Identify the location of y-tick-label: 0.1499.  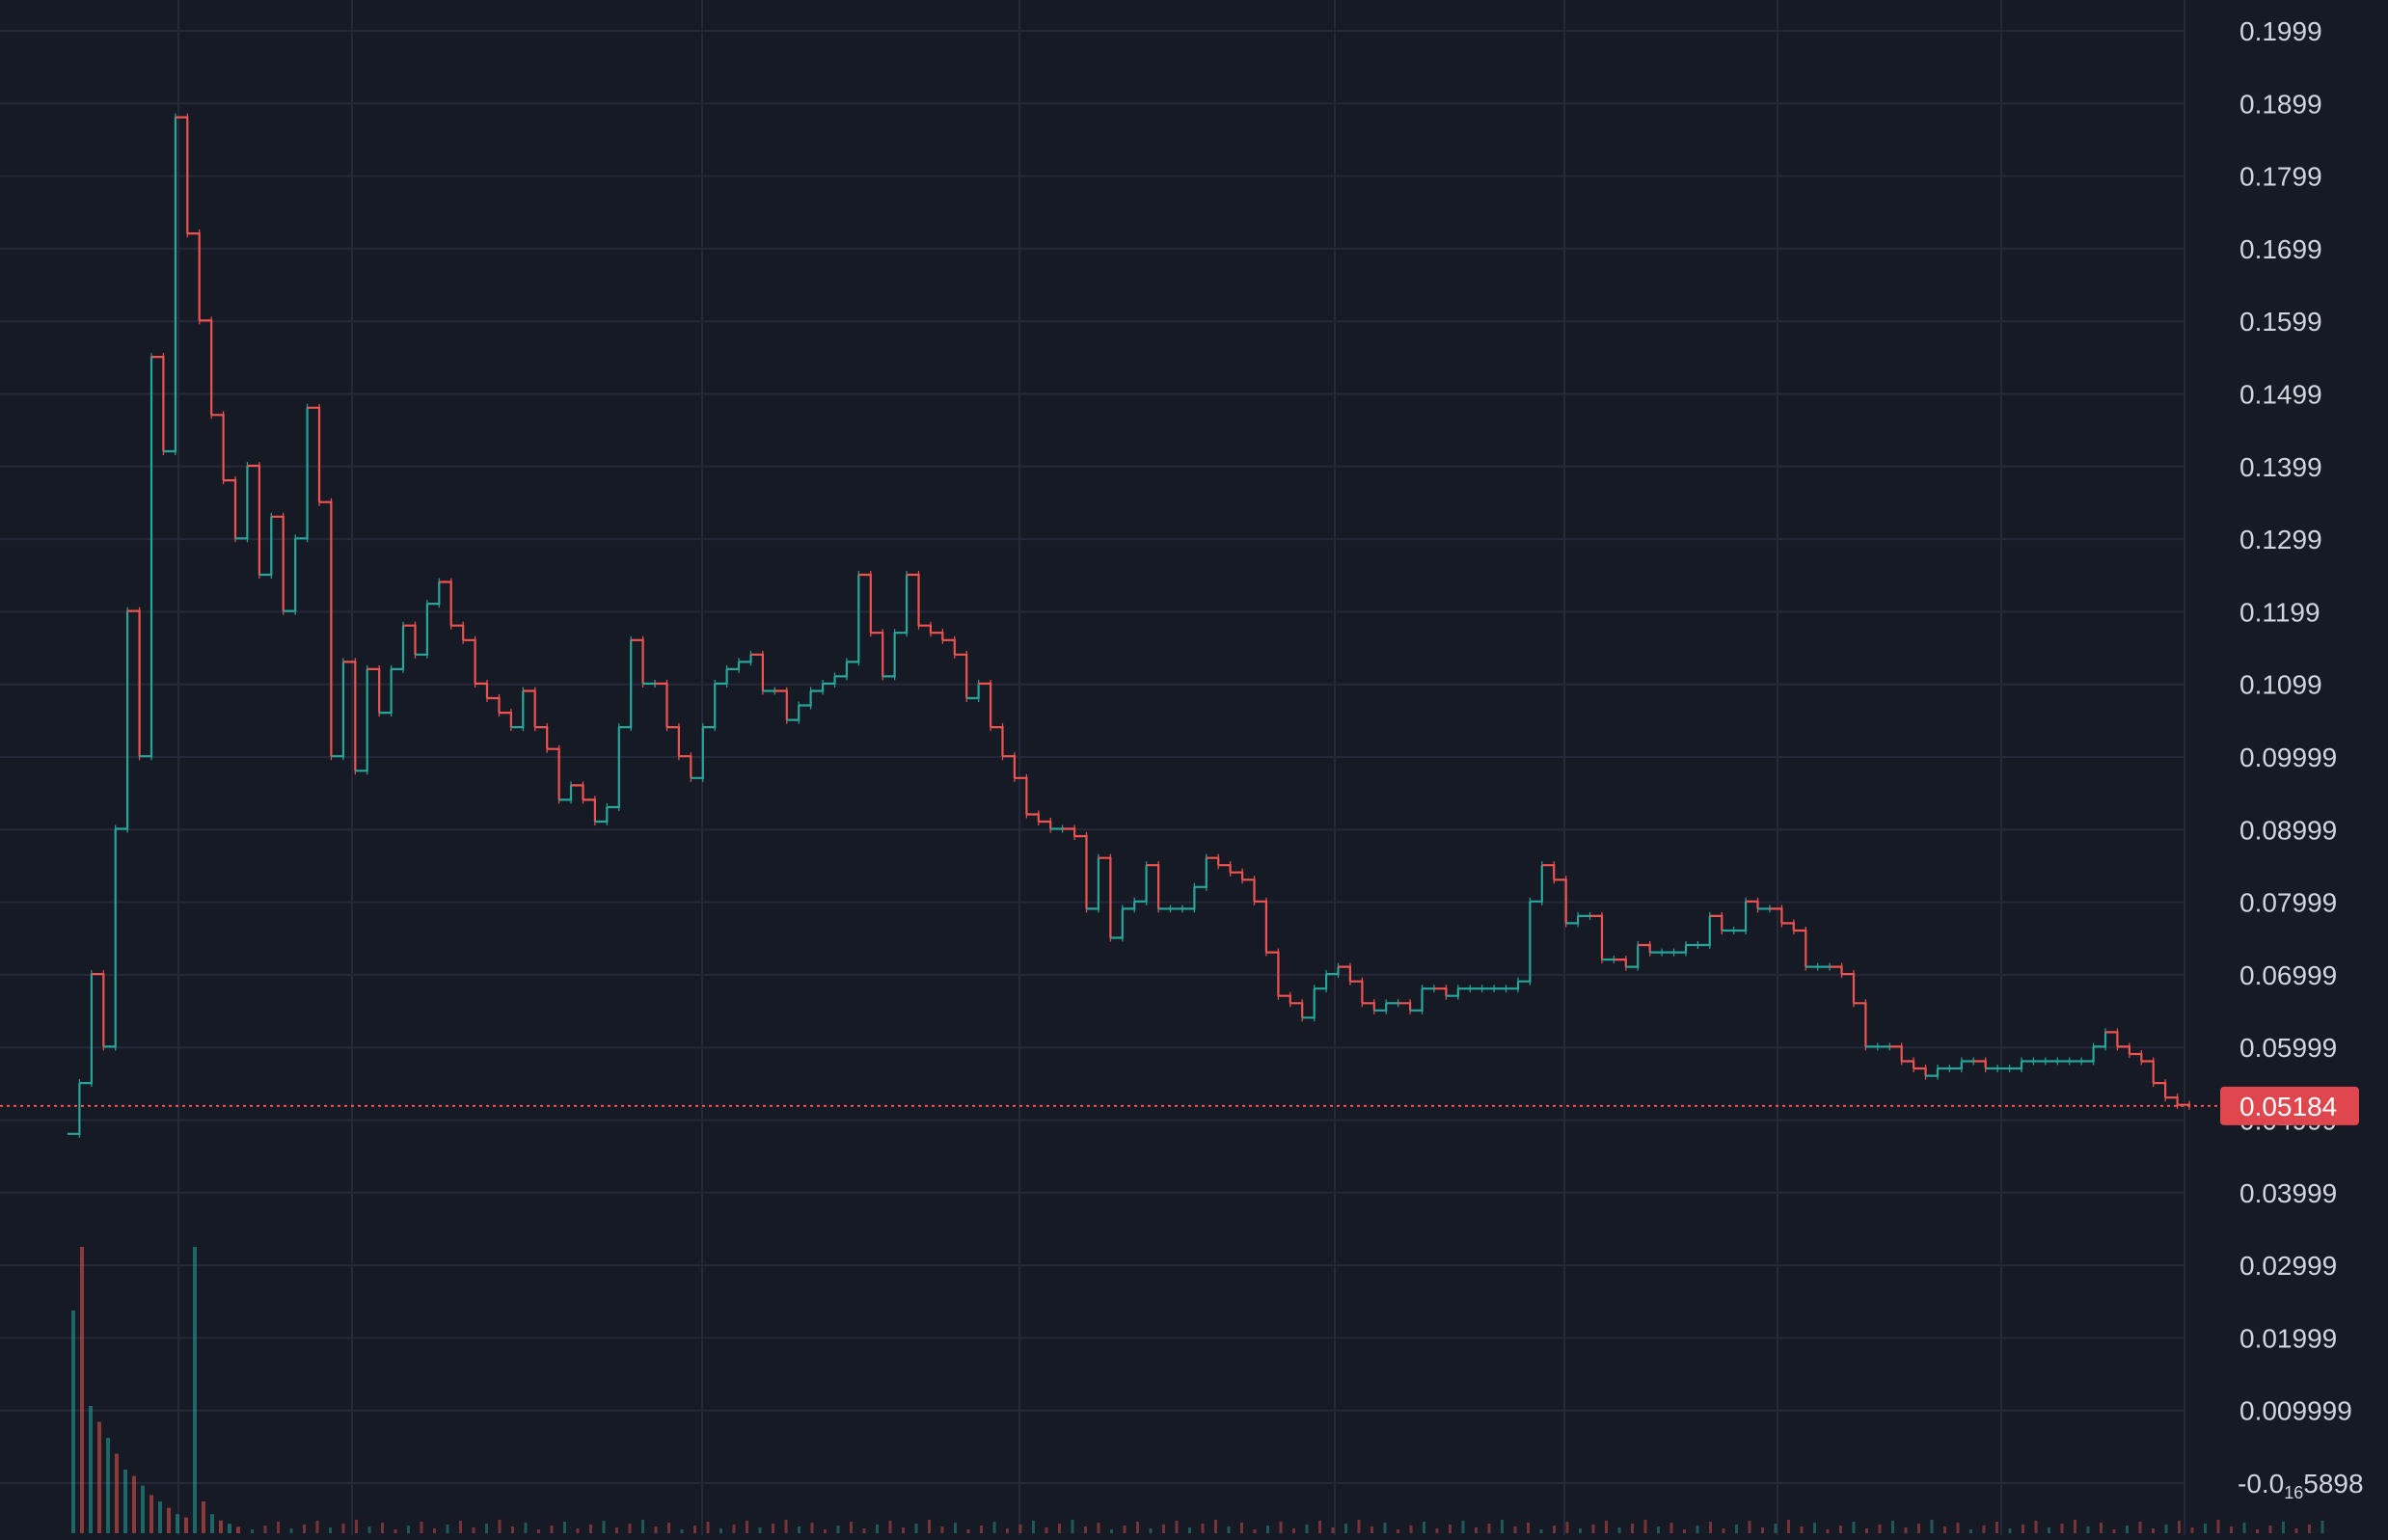
(2281, 395).